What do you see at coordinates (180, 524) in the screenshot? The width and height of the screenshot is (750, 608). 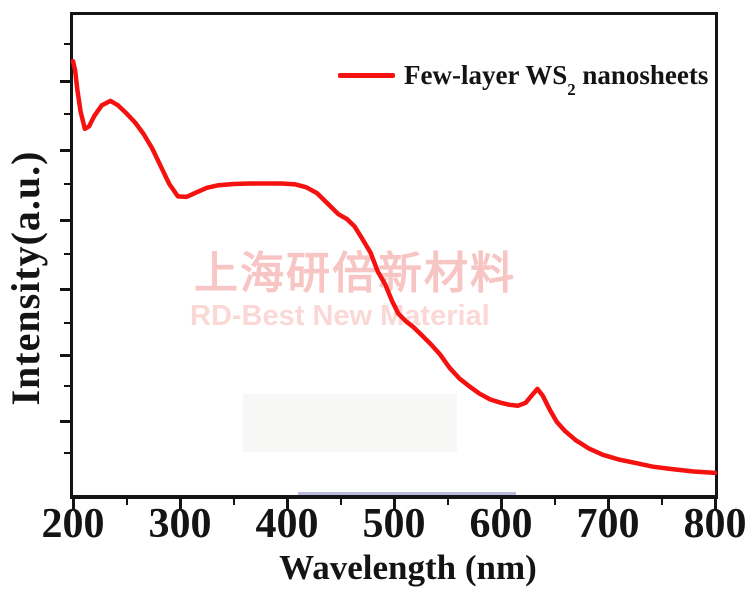 I see `x-tick-label: 300` at bounding box center [180, 524].